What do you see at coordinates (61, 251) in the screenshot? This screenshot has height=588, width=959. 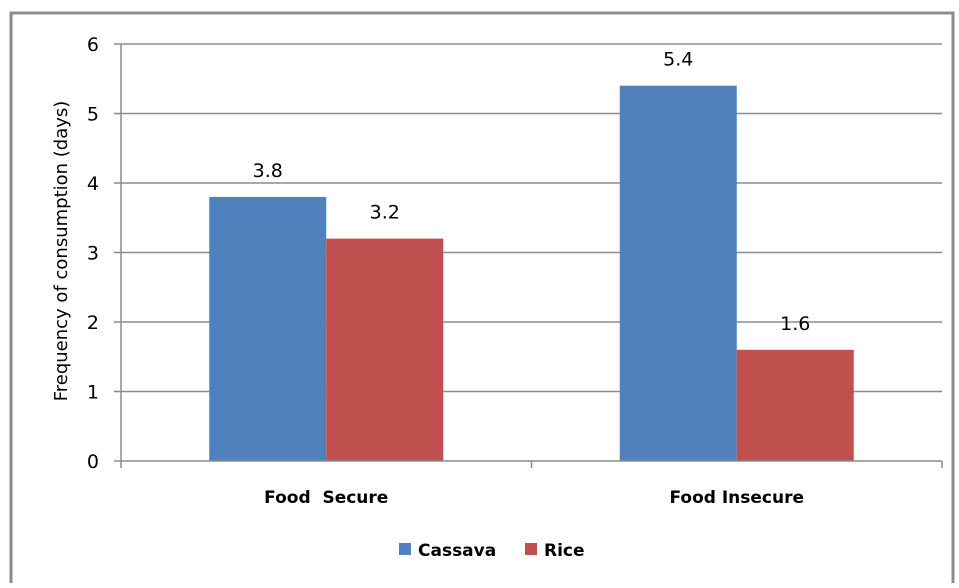 I see `y-axis-title: Frequency of consumption (days)` at bounding box center [61, 251].